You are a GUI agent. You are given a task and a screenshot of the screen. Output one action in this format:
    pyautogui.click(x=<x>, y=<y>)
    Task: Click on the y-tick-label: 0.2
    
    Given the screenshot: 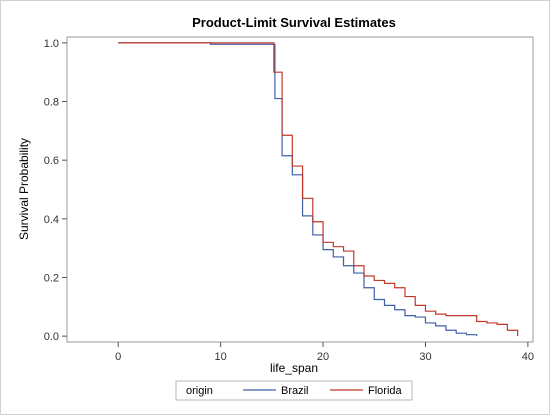 What is the action you would take?
    pyautogui.click(x=51, y=278)
    